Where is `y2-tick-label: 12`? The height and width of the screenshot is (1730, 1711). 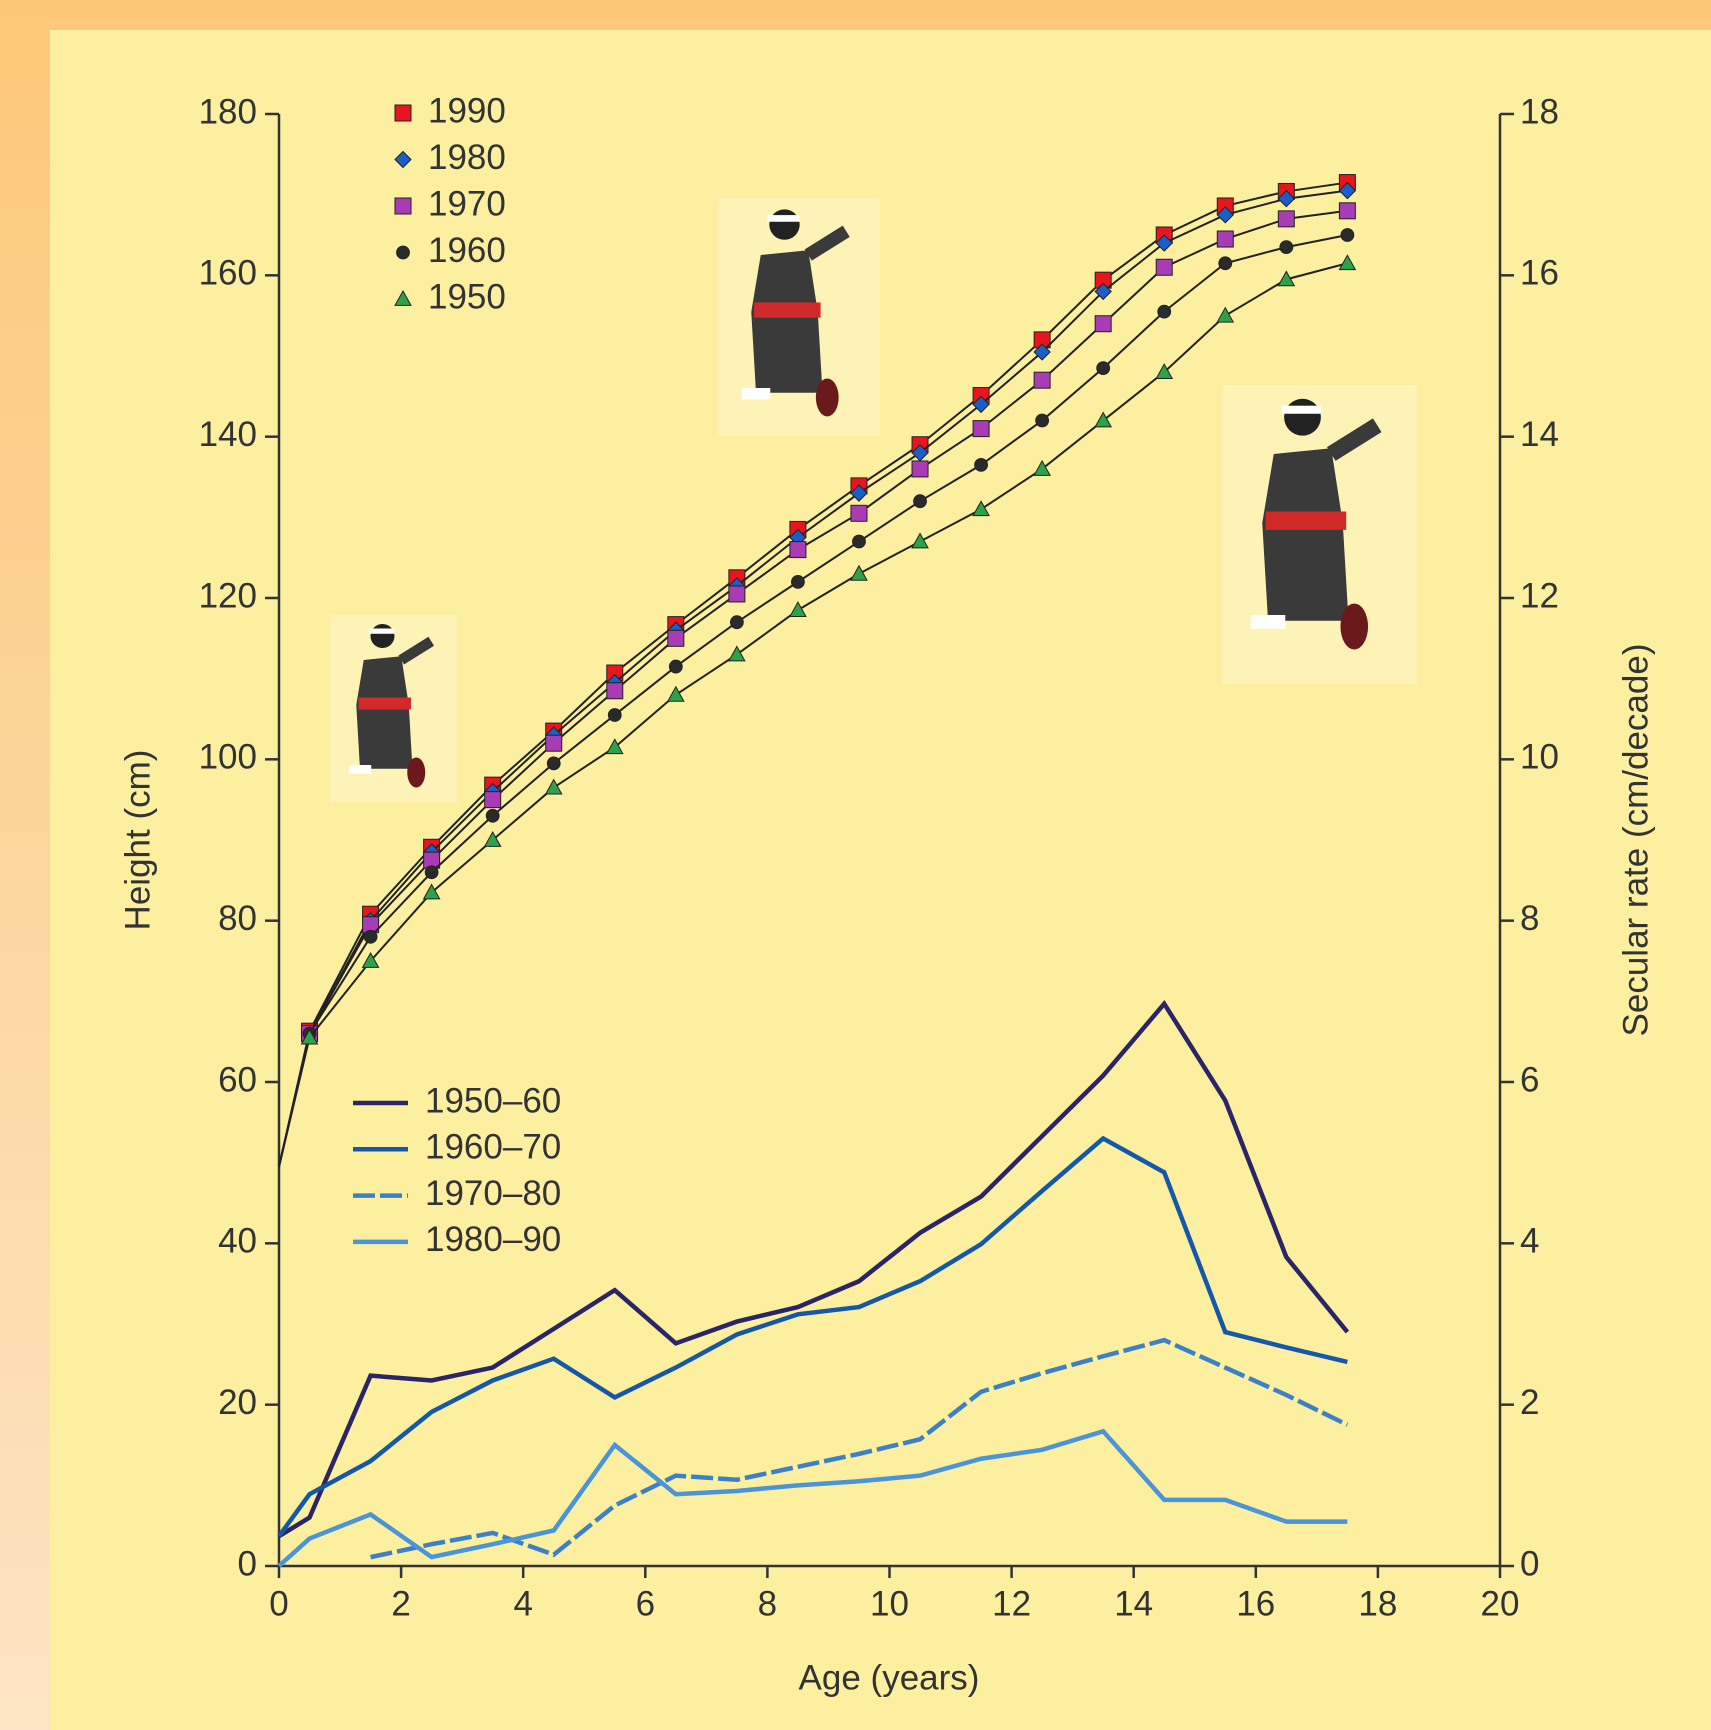 y2-tick-label: 12 is located at coordinates (1539, 595).